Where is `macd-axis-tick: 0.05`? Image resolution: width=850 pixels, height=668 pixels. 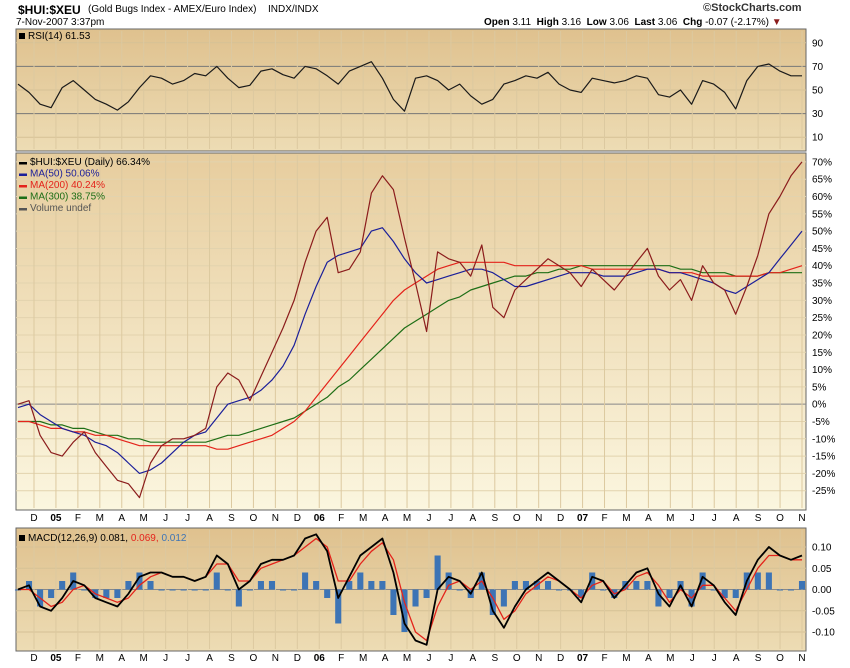
macd-axis-tick: 0.05 is located at coordinates (822, 569).